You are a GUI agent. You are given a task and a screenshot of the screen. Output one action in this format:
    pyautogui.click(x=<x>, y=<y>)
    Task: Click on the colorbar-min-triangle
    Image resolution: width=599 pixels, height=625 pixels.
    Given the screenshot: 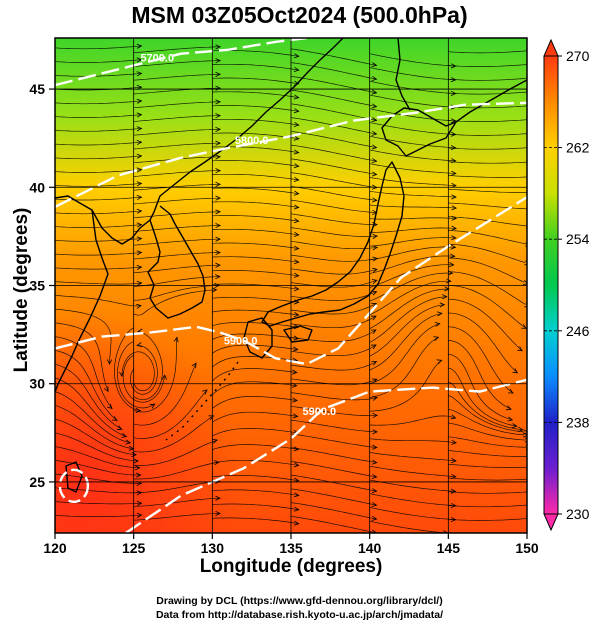 What is the action you would take?
    pyautogui.click(x=551, y=522)
    